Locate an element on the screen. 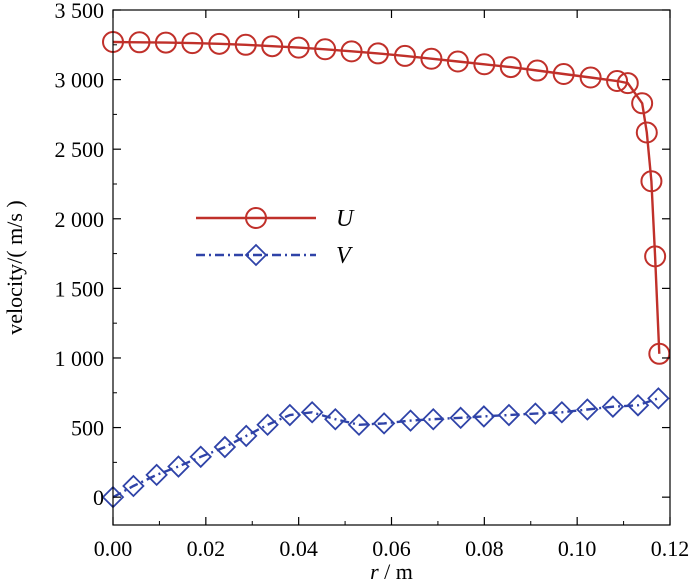 The image size is (700, 581). legend-u-line-sample is located at coordinates (256, 218).